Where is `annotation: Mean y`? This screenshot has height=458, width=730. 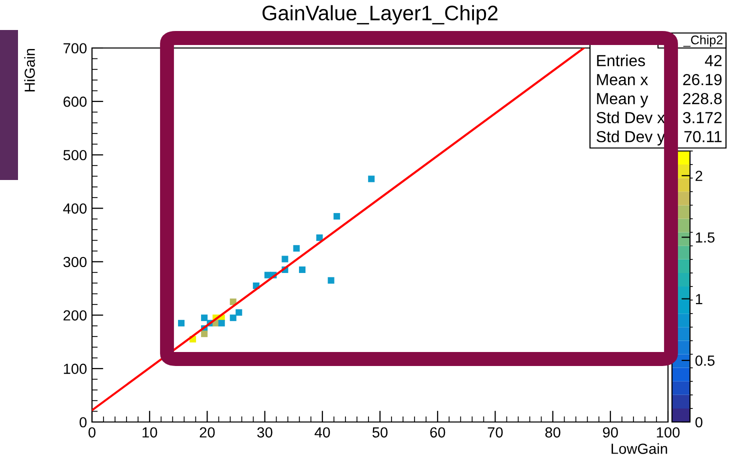
annotation: Mean y is located at coordinates (622, 100).